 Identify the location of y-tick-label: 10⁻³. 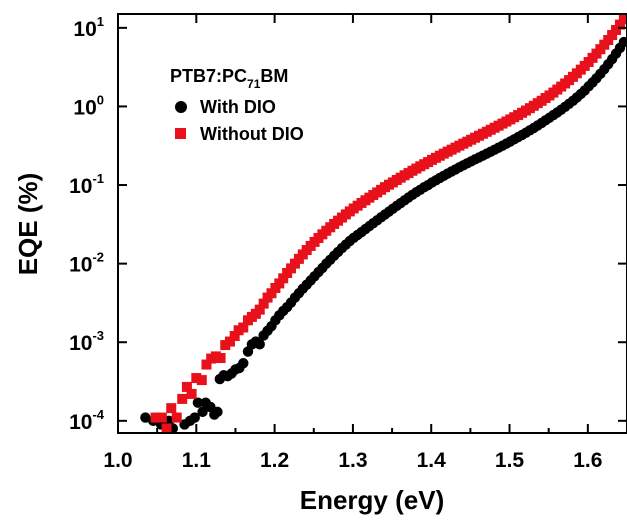
(86, 341).